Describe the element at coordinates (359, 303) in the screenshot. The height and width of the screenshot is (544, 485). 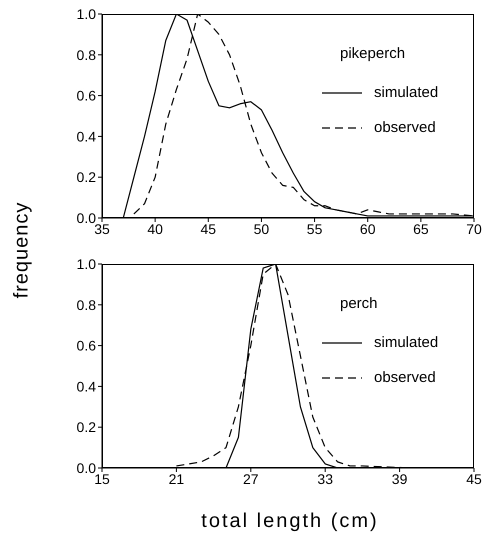
I see `legend-title: perch` at that location.